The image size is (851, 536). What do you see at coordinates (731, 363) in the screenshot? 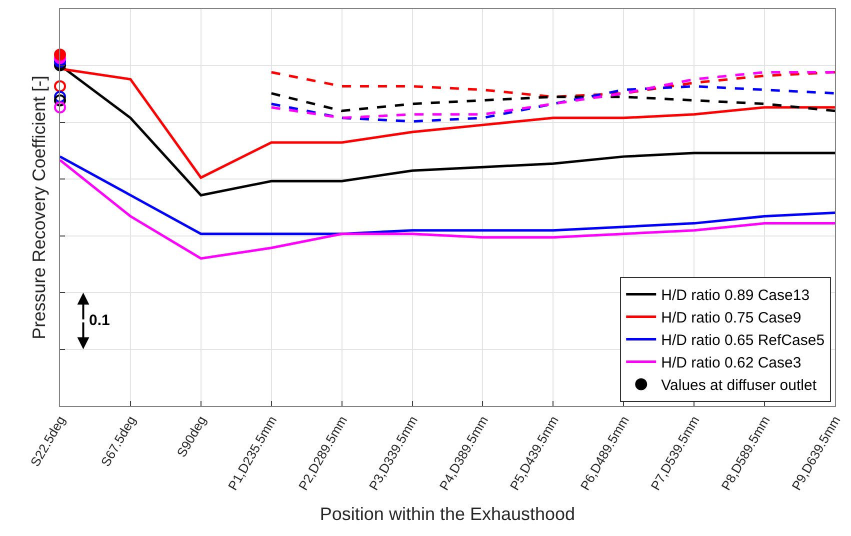
I see `legend-label: H/D ratio 0.62 Case3` at bounding box center [731, 363].